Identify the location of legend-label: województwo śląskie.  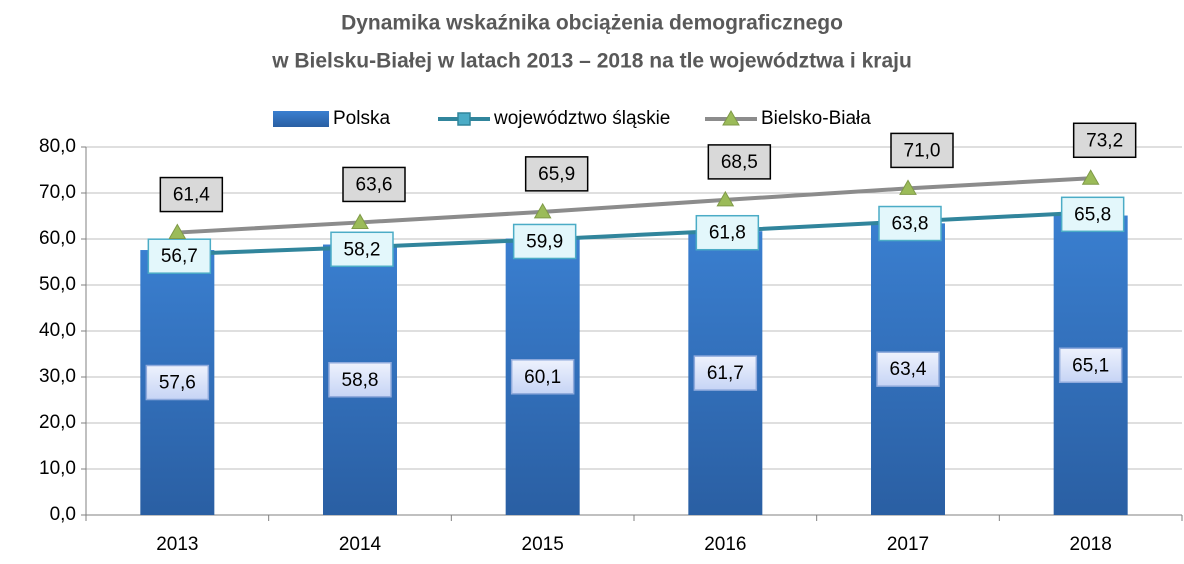
(581, 118).